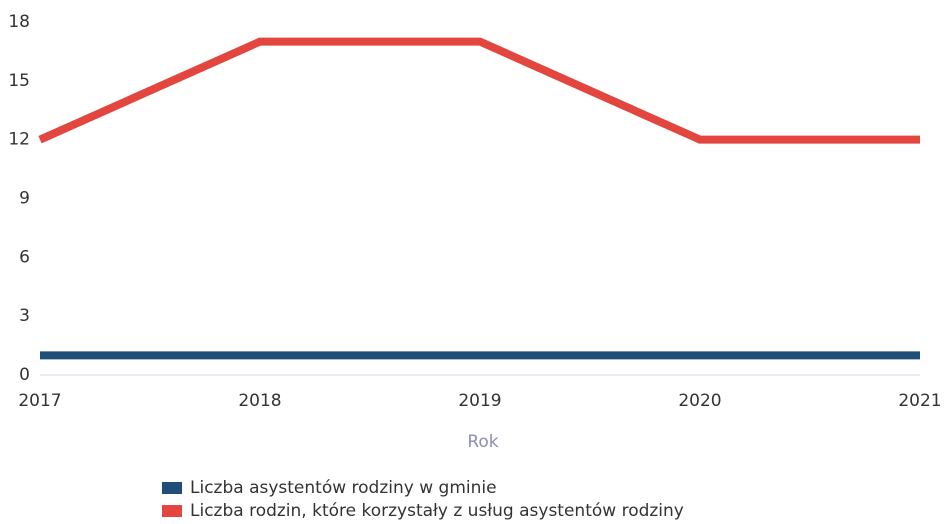  Describe the element at coordinates (19, 22) in the screenshot. I see `y-tick-label: 18` at that location.